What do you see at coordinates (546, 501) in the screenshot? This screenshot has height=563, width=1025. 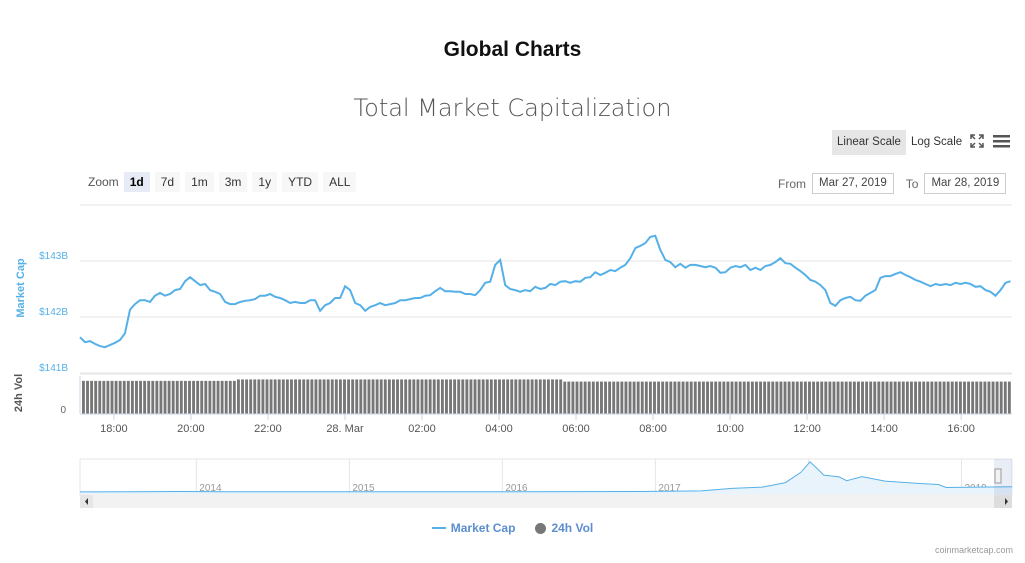 I see `navigator-scrollbar` at bounding box center [546, 501].